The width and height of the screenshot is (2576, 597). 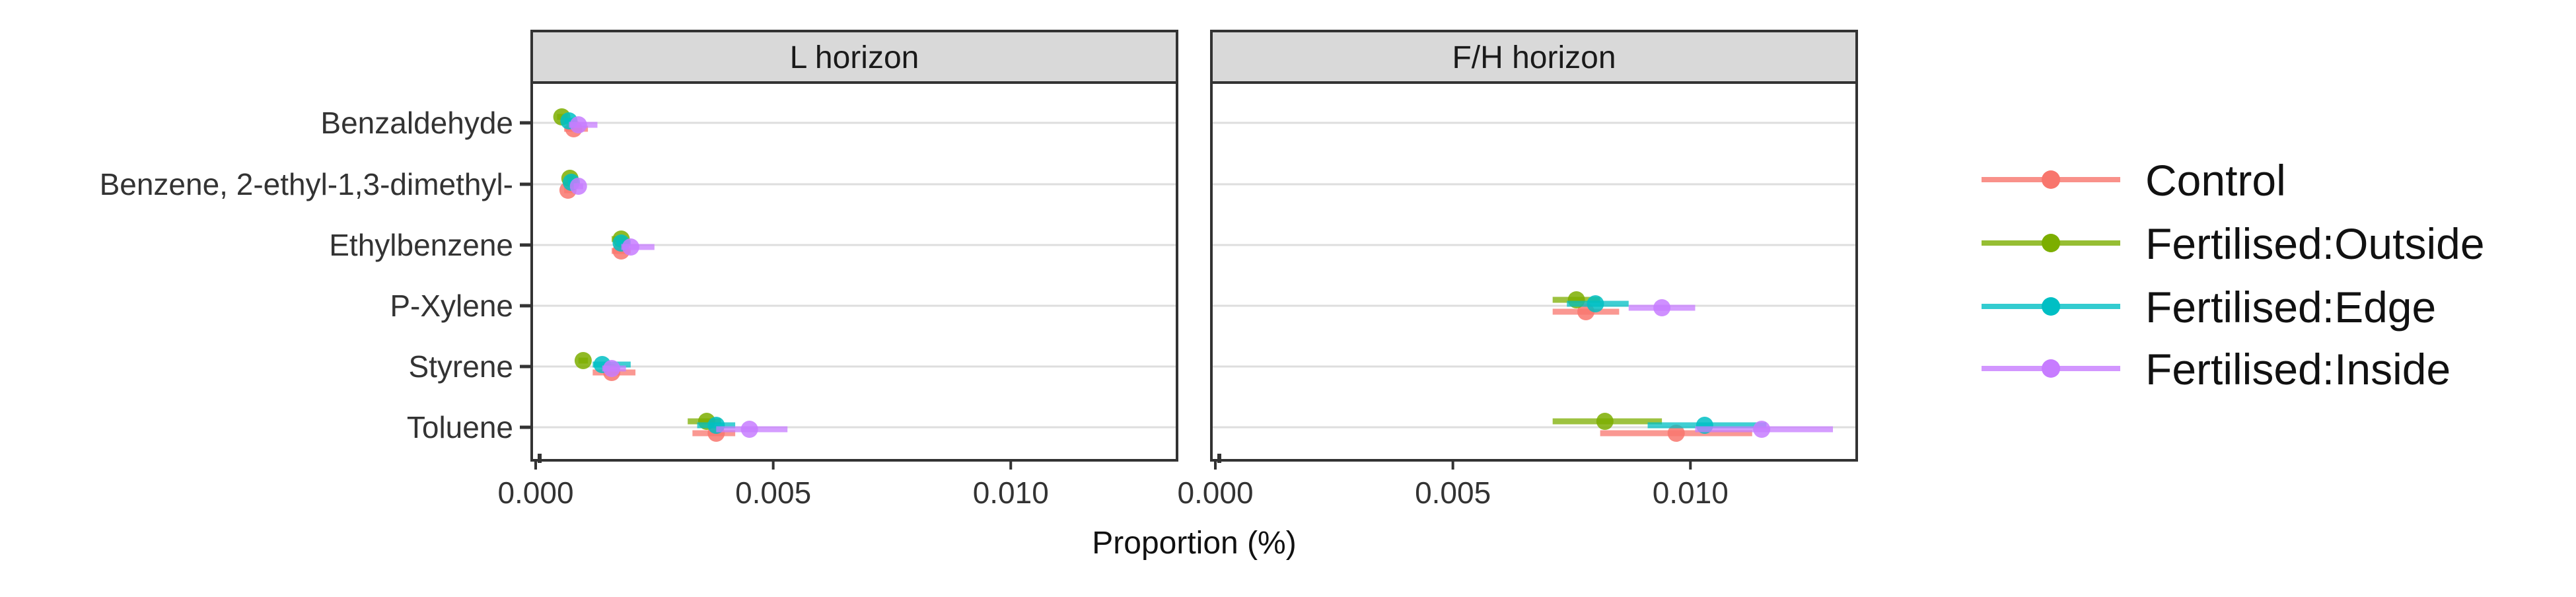 I want to click on legend-item: Fertilised:Outside, so click(x=2234, y=244).